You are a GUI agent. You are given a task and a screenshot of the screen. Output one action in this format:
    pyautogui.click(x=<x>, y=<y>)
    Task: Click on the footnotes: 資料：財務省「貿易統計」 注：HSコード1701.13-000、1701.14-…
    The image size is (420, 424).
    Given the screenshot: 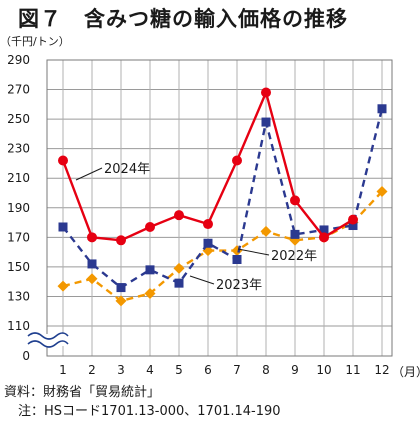 What is the action you would take?
    pyautogui.click(x=142, y=402)
    